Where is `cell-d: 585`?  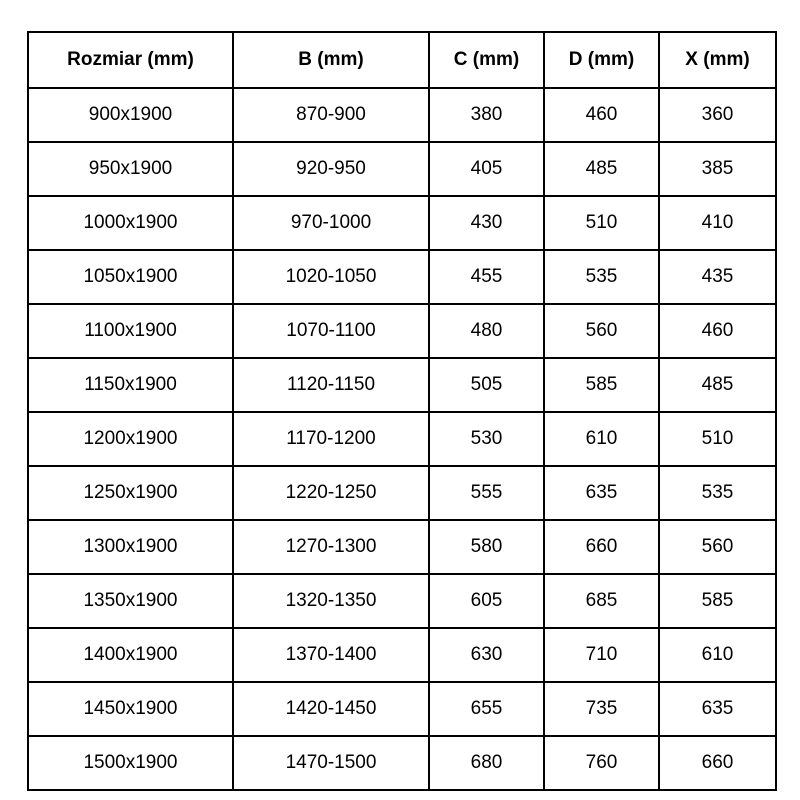 cell-d: 585 is located at coordinates (601, 385).